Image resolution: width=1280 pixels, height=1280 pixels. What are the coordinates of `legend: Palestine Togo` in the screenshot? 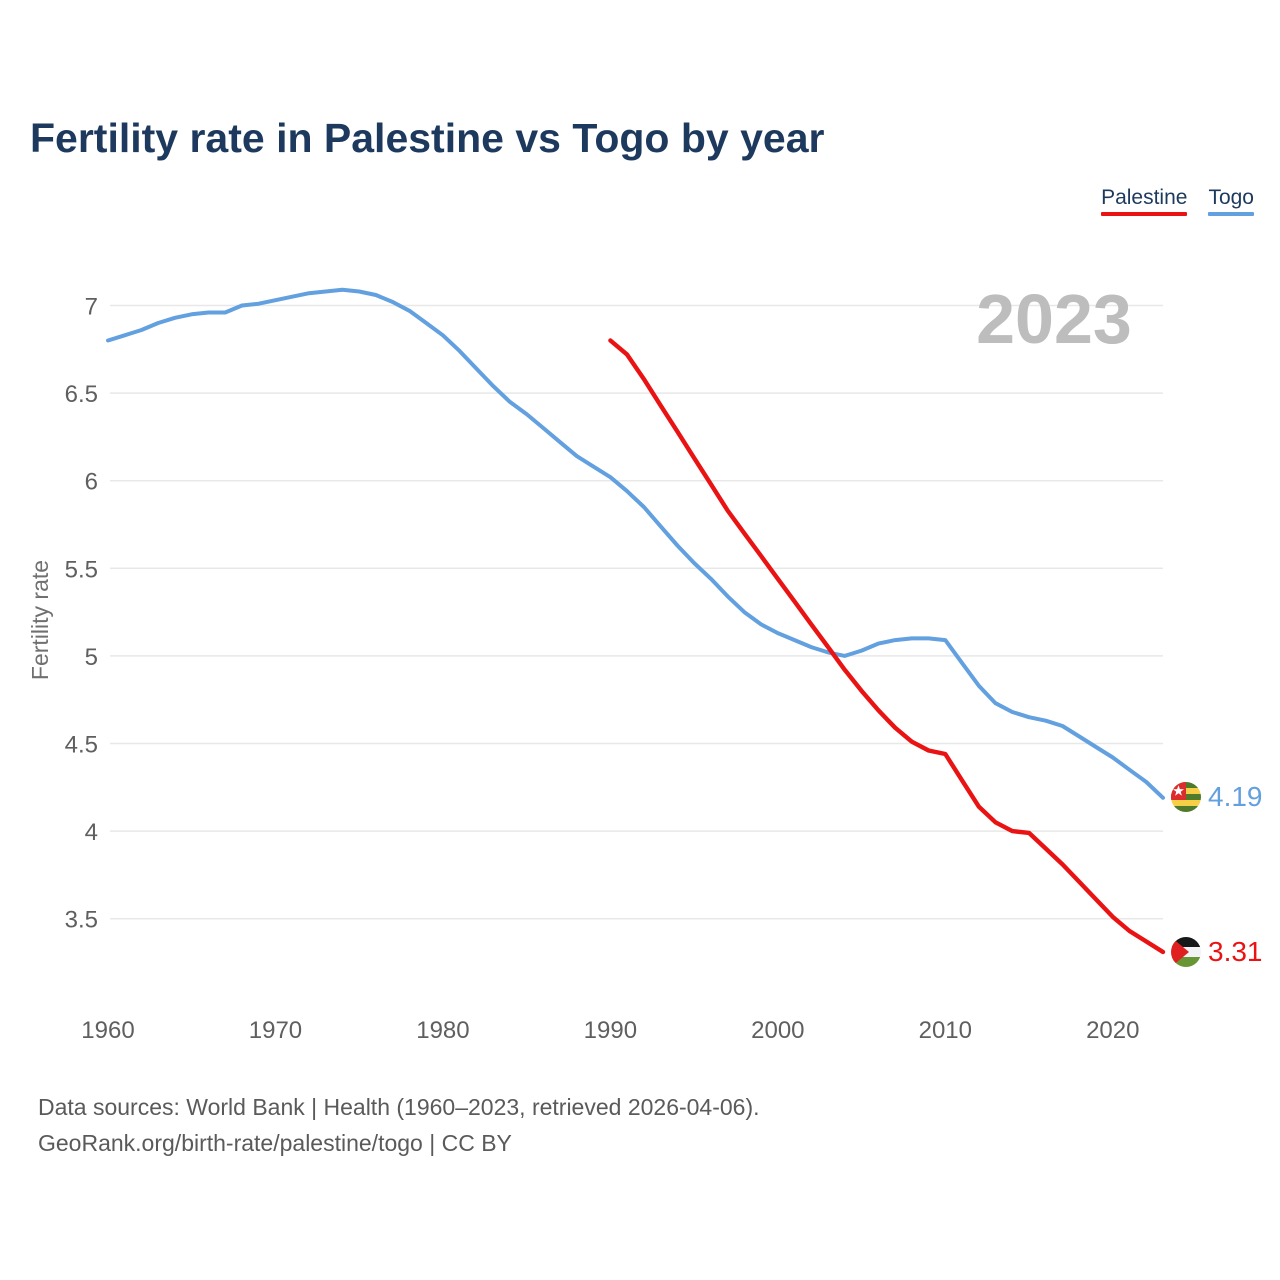 It's located at (1177, 201).